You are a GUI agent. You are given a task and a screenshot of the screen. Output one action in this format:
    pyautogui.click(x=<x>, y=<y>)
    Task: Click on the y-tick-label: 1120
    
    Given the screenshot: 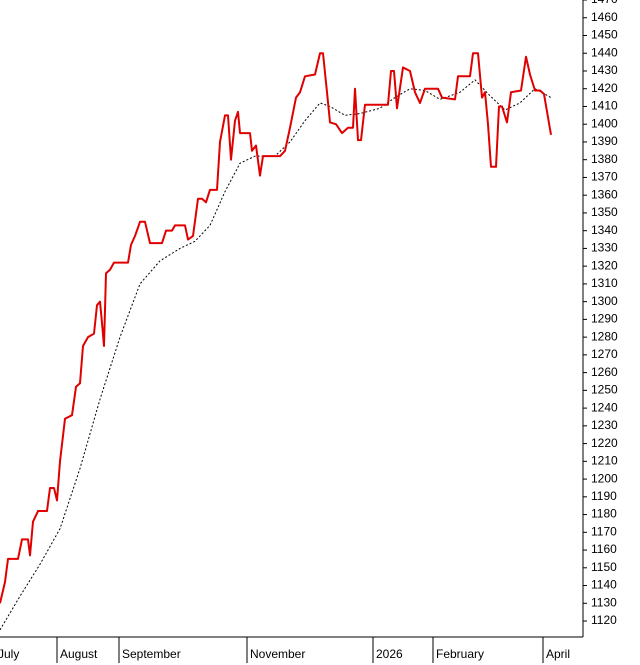 What is the action you would take?
    pyautogui.click(x=604, y=620)
    